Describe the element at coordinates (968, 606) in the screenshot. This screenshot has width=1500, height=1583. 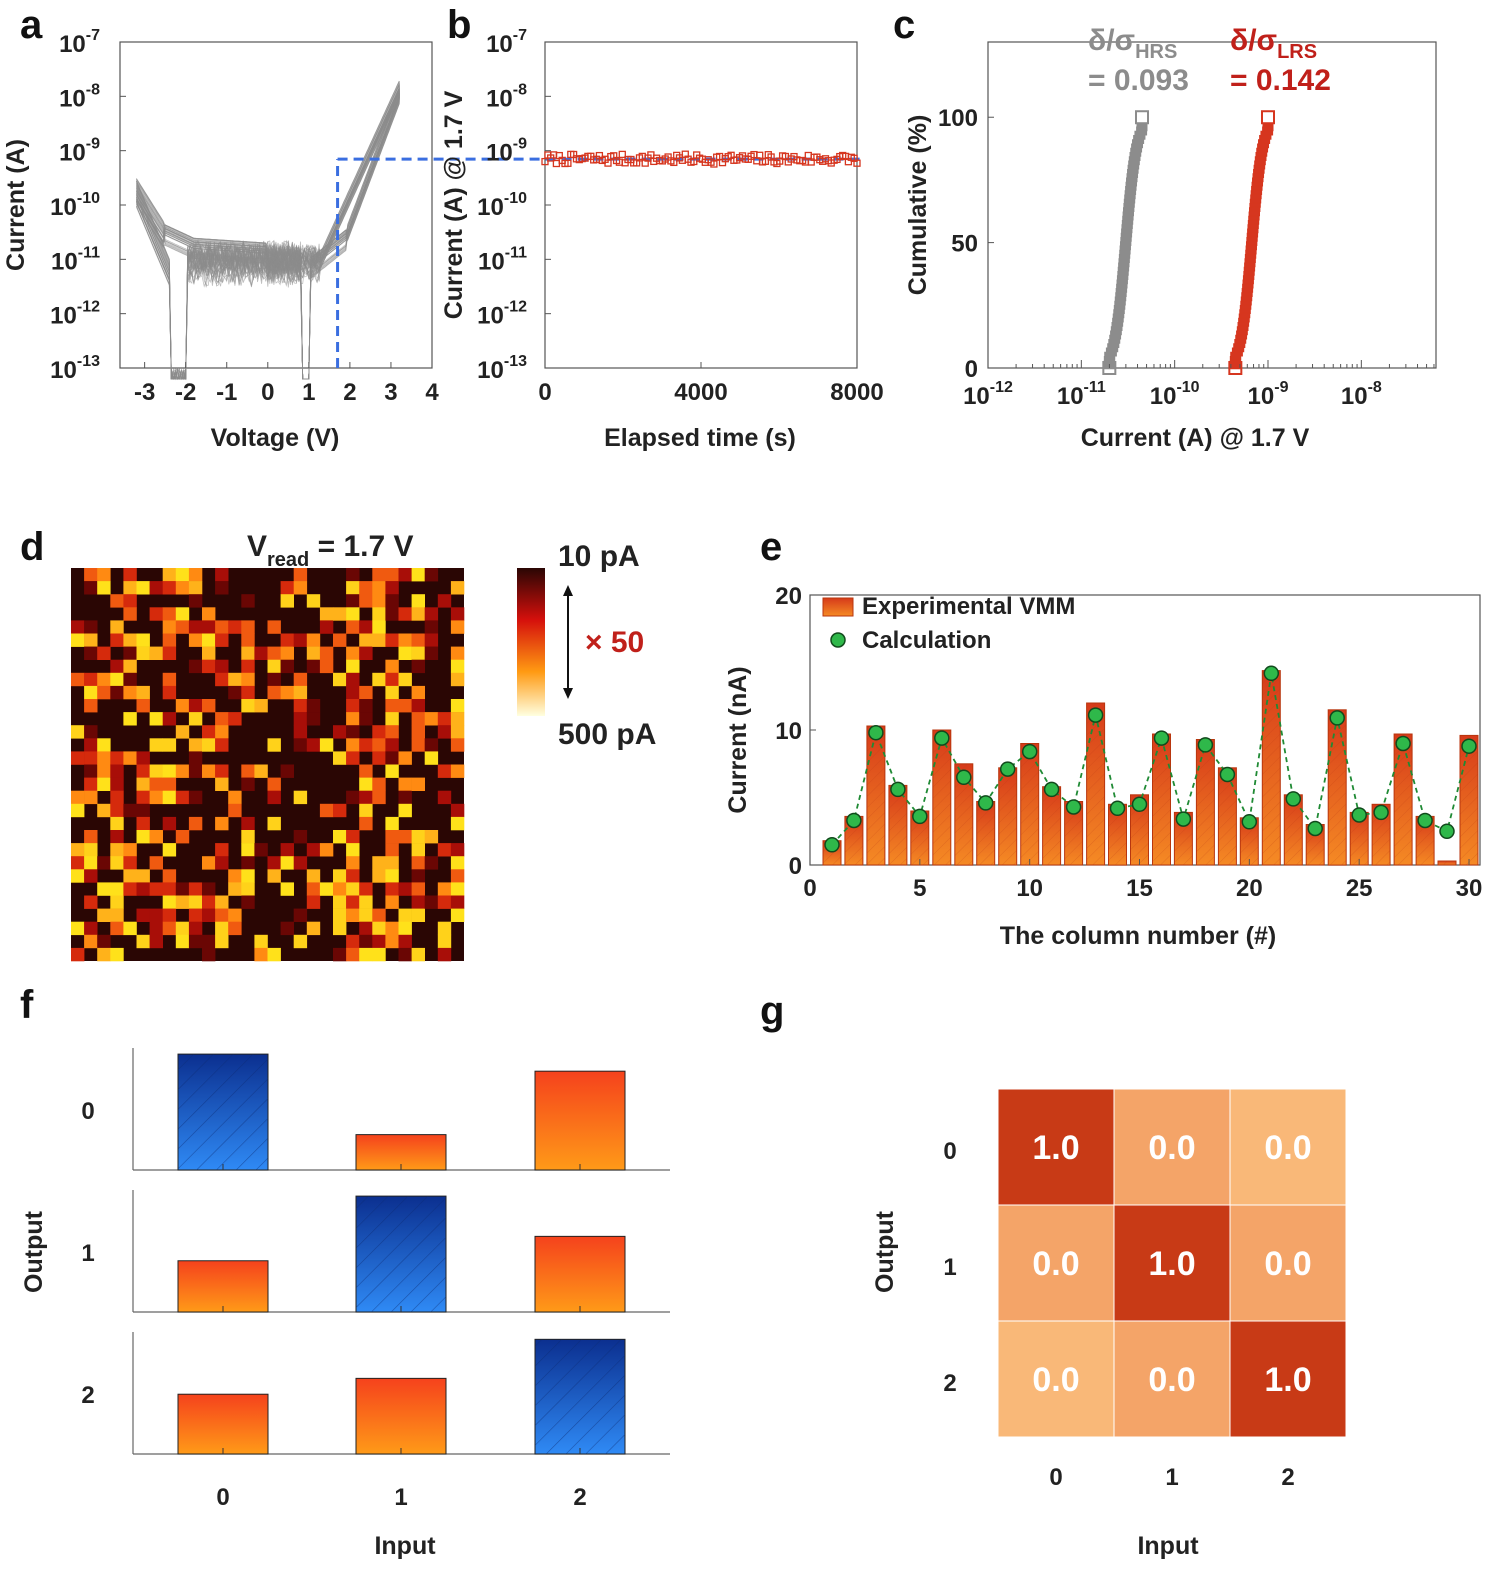
I see `legend-label-vmm: Experimental VMM` at that location.